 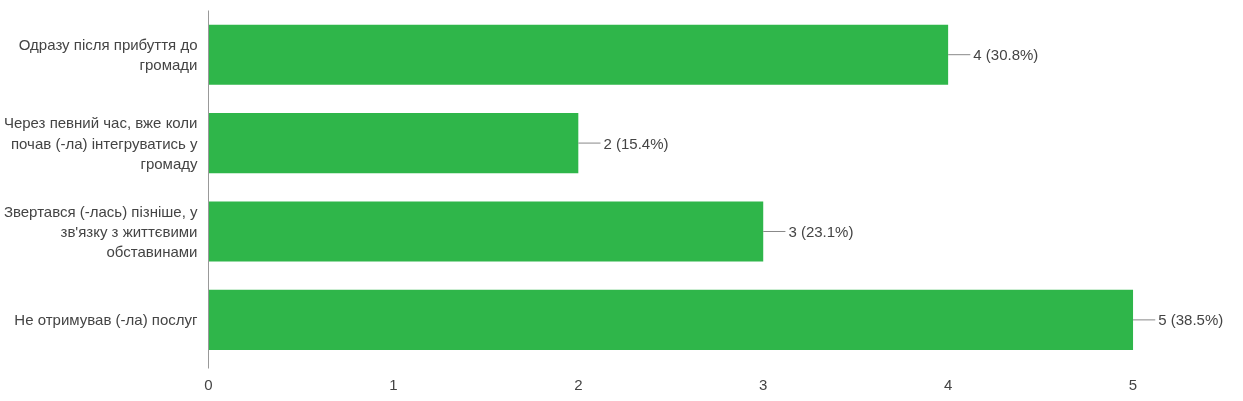 What do you see at coordinates (948, 384) in the screenshot?
I see `x-tick-label: 4` at bounding box center [948, 384].